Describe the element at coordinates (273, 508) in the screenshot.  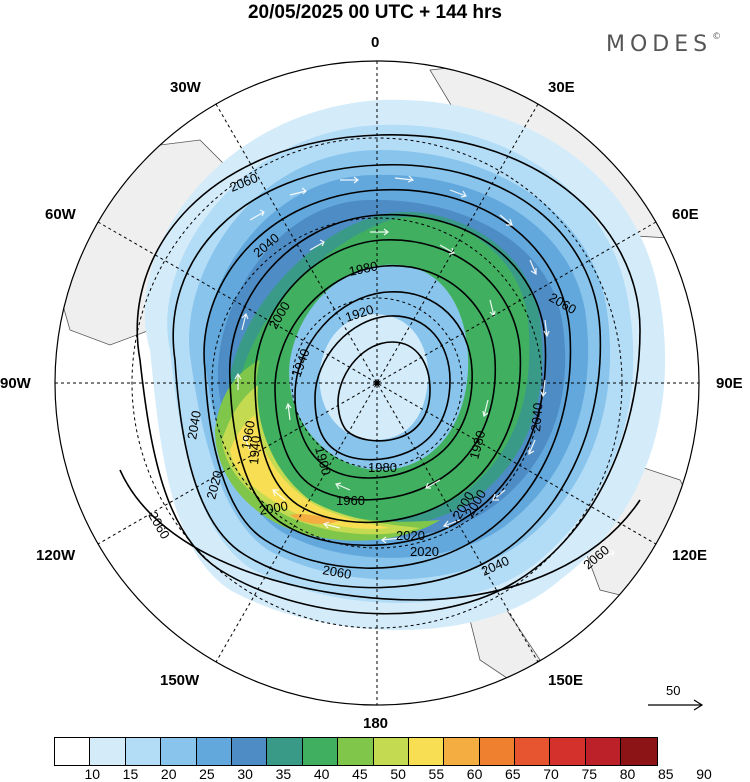
I see `contour-label: 2000` at that location.